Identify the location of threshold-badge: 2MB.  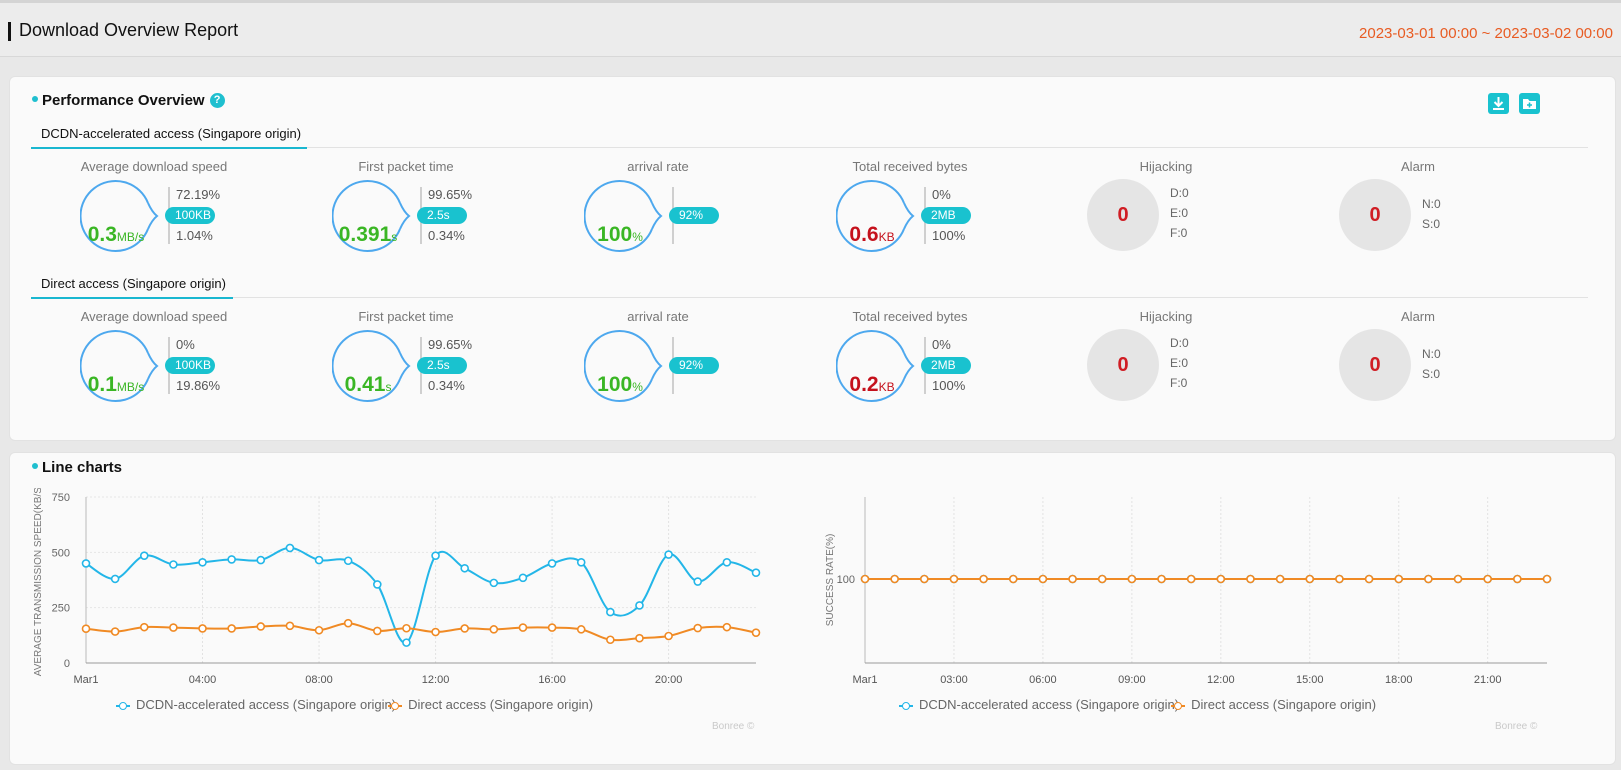
(946, 215).